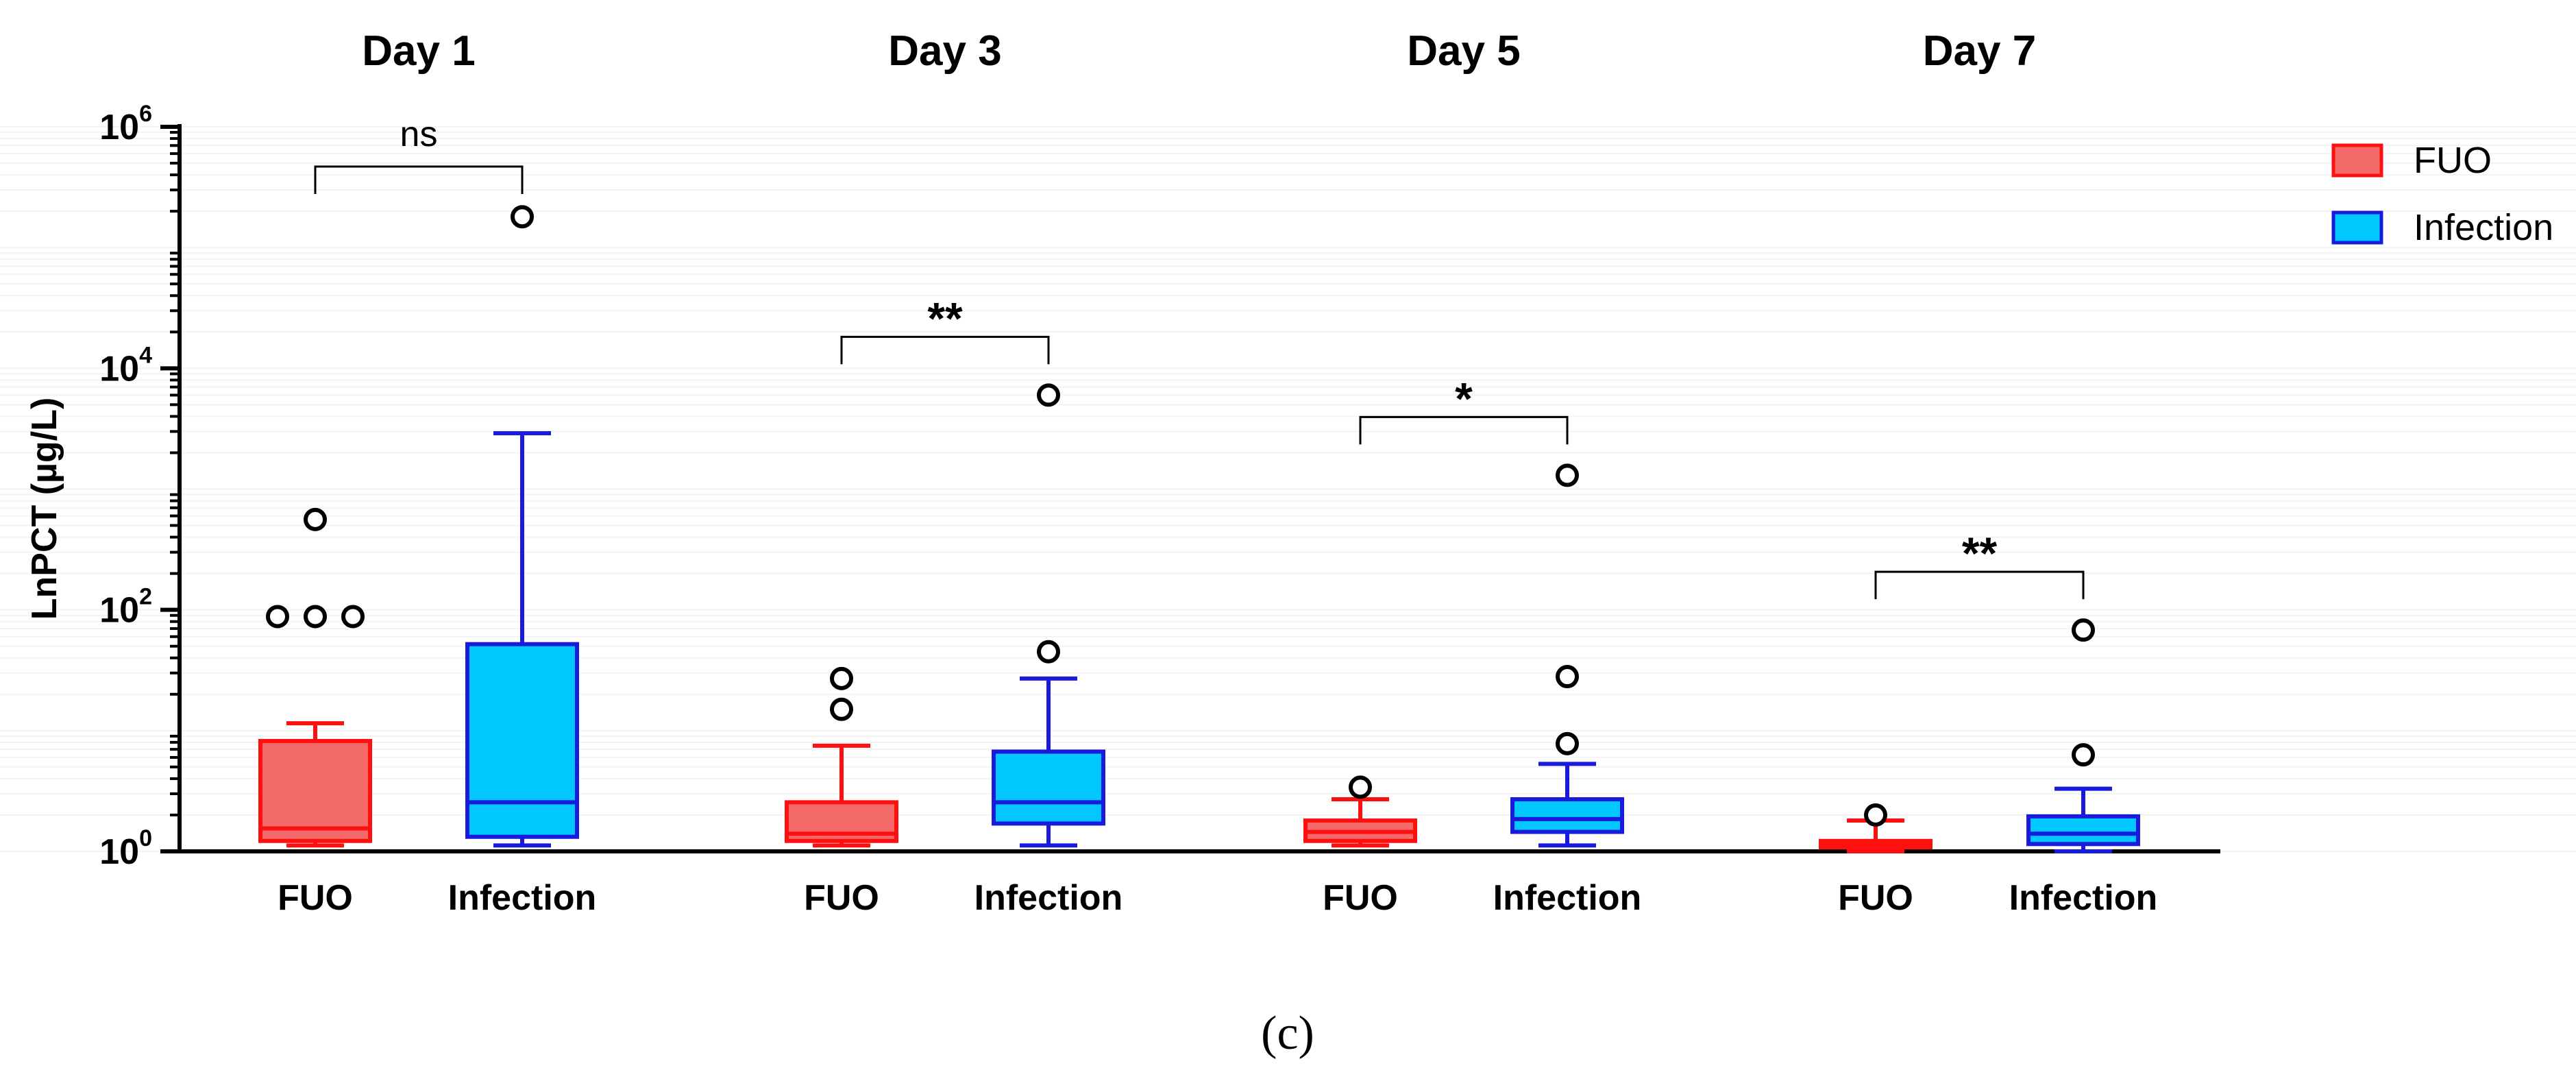 The width and height of the screenshot is (2576, 1081). What do you see at coordinates (1288, 1033) in the screenshot?
I see `figure-caption: (c)` at bounding box center [1288, 1033].